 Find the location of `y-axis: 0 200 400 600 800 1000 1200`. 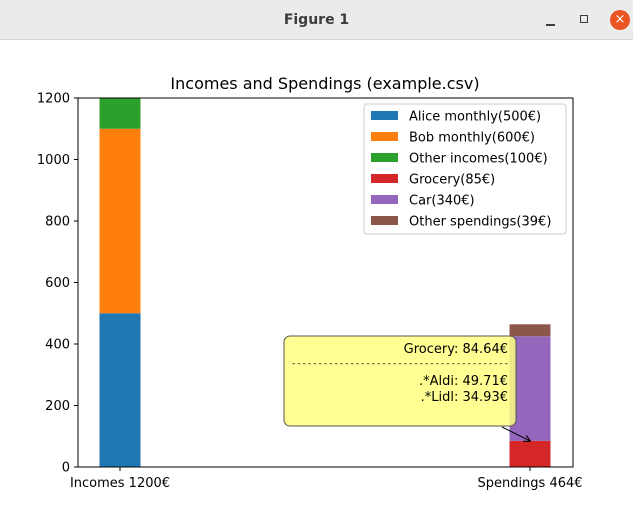

y-axis: 0 200 400 600 800 1000 1200 is located at coordinates (57, 284).